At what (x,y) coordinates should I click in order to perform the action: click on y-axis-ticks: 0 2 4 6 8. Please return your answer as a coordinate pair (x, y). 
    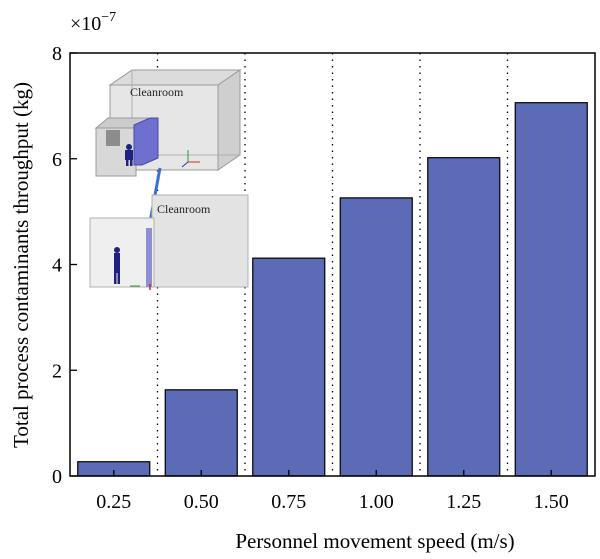
    Looking at the image, I should click on (64, 265).